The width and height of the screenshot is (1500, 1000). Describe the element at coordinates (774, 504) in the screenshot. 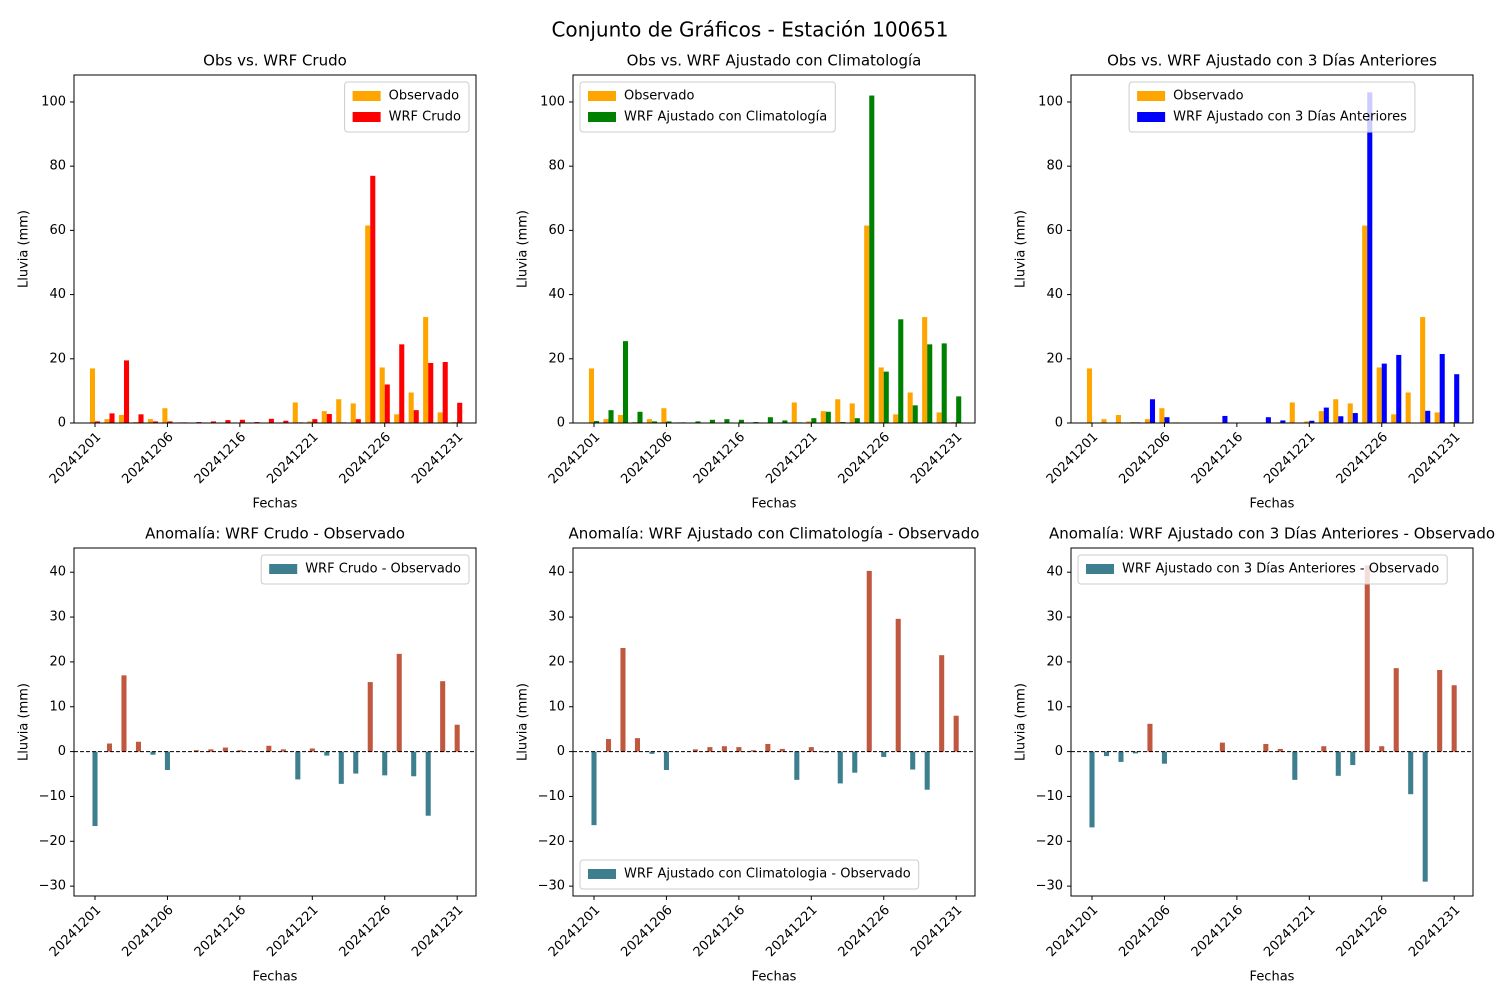

I see `x-axis-label: Fechas` at that location.